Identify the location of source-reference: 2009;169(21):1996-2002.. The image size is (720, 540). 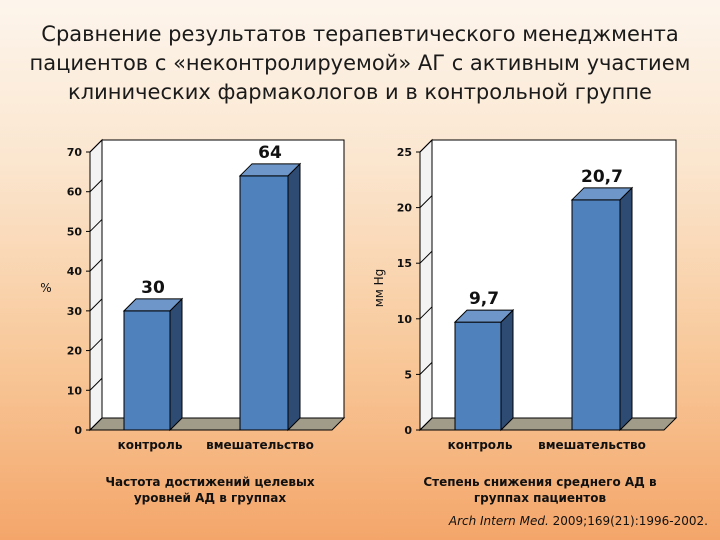
(630, 521).